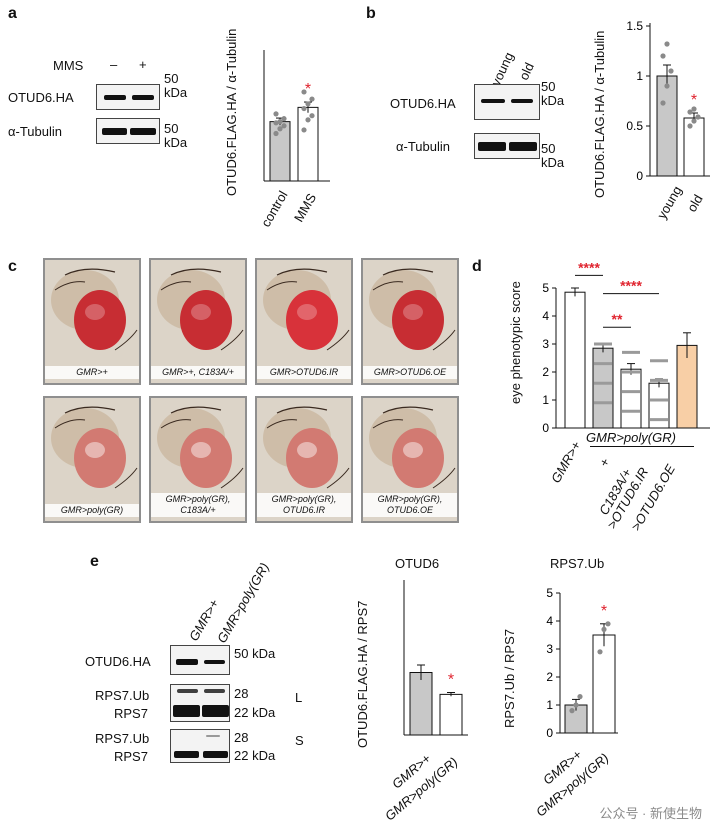  Describe the element at coordinates (12, 266) in the screenshot. I see `panel-c-letter: c` at that location.